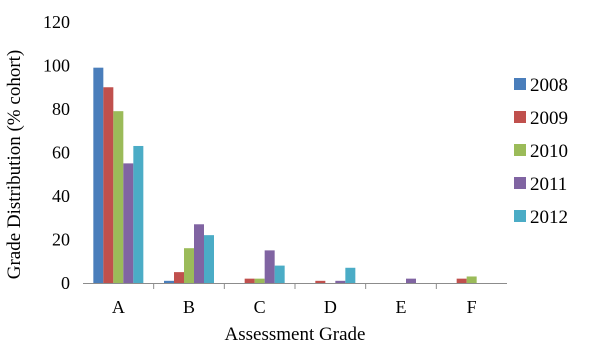  What do you see at coordinates (269, 266) in the screenshot?
I see `bar-C-2011` at bounding box center [269, 266].